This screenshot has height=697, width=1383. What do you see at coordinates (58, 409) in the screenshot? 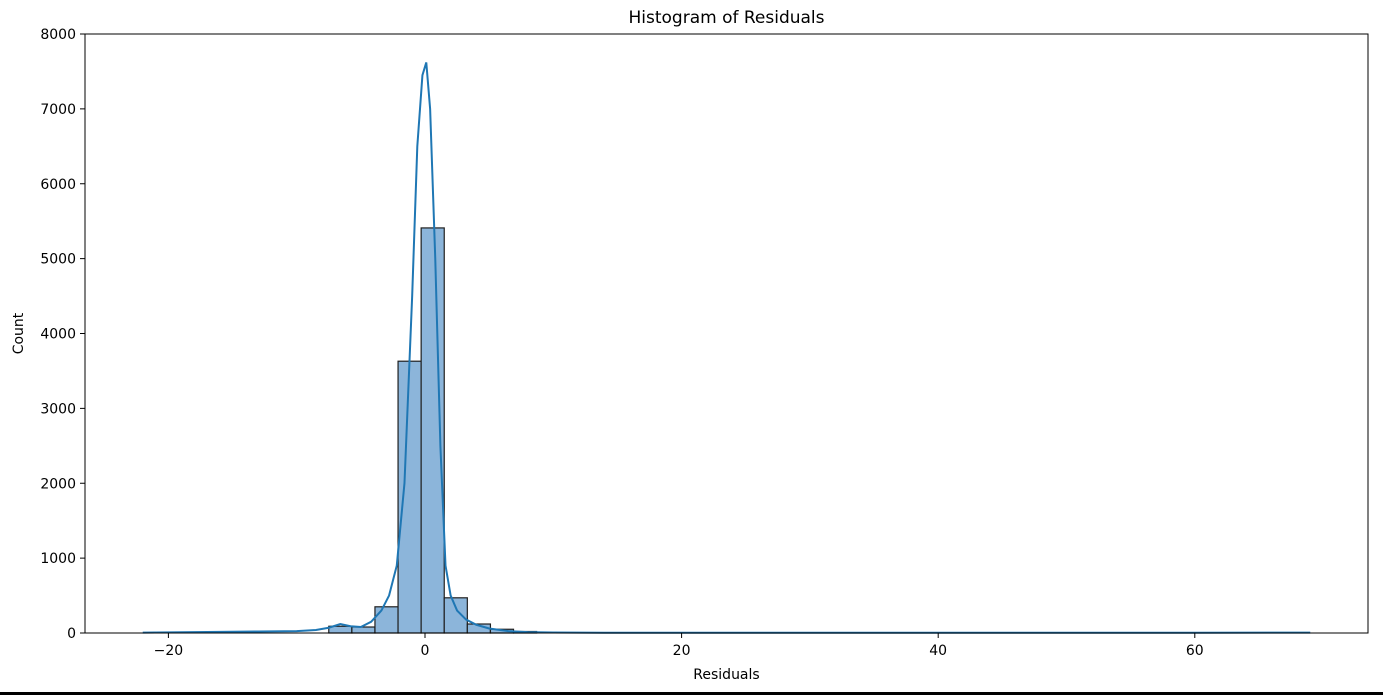
I see `y-tick-label: 3000` at bounding box center [58, 409].